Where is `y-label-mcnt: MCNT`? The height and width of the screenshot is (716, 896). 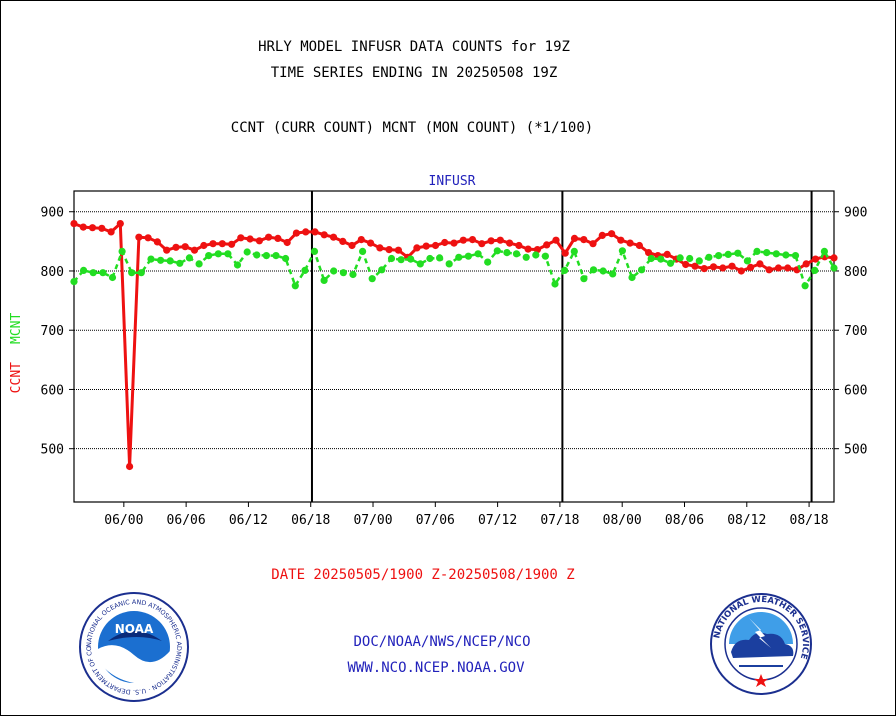 y-label-mcnt: MCNT is located at coordinates (16, 328).